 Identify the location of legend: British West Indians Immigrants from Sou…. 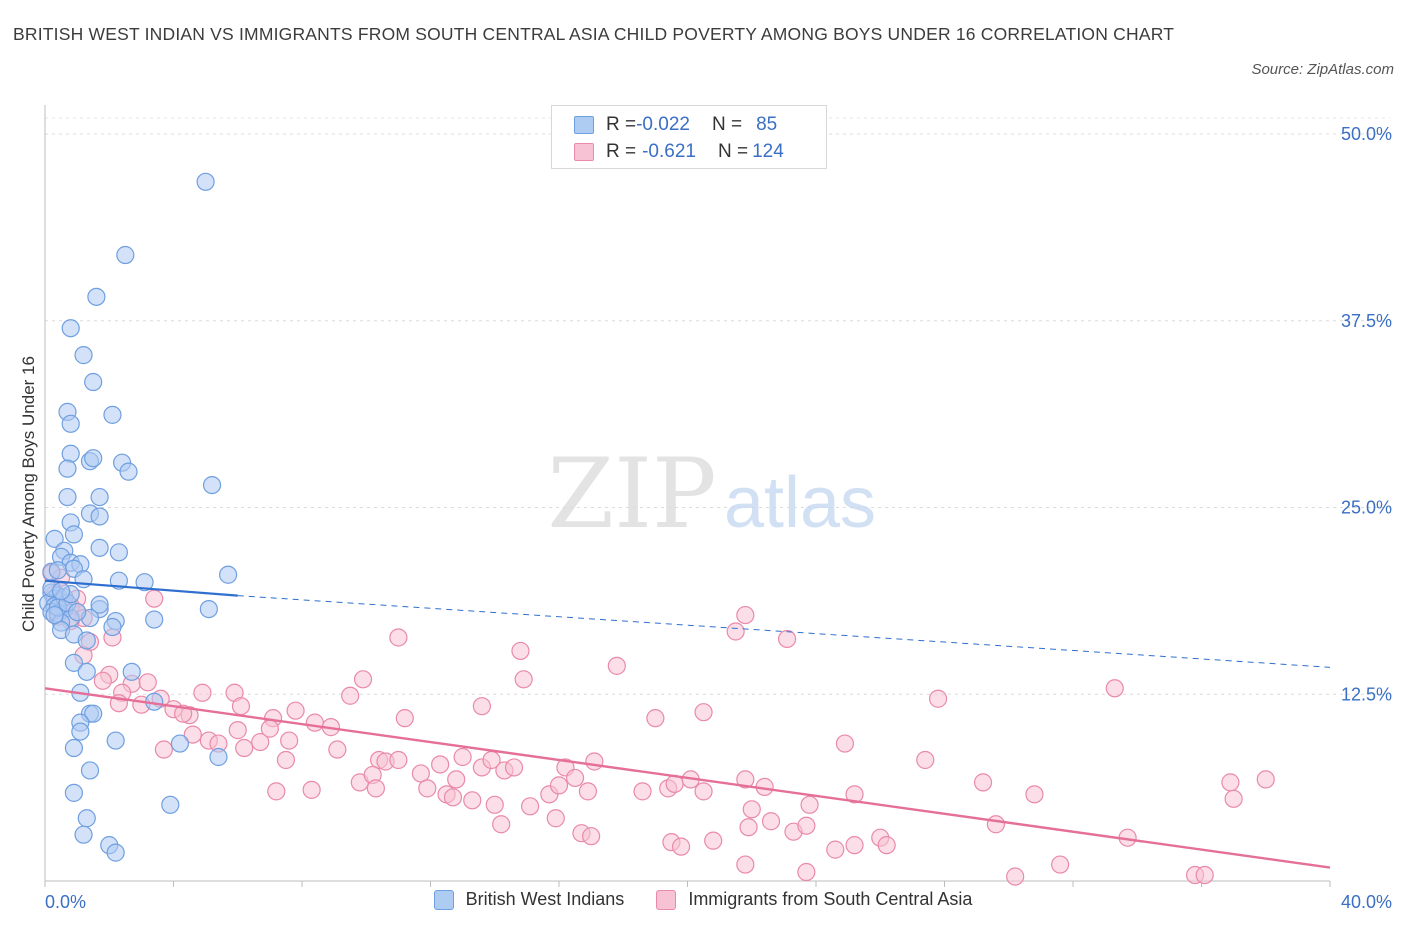
(703, 899).